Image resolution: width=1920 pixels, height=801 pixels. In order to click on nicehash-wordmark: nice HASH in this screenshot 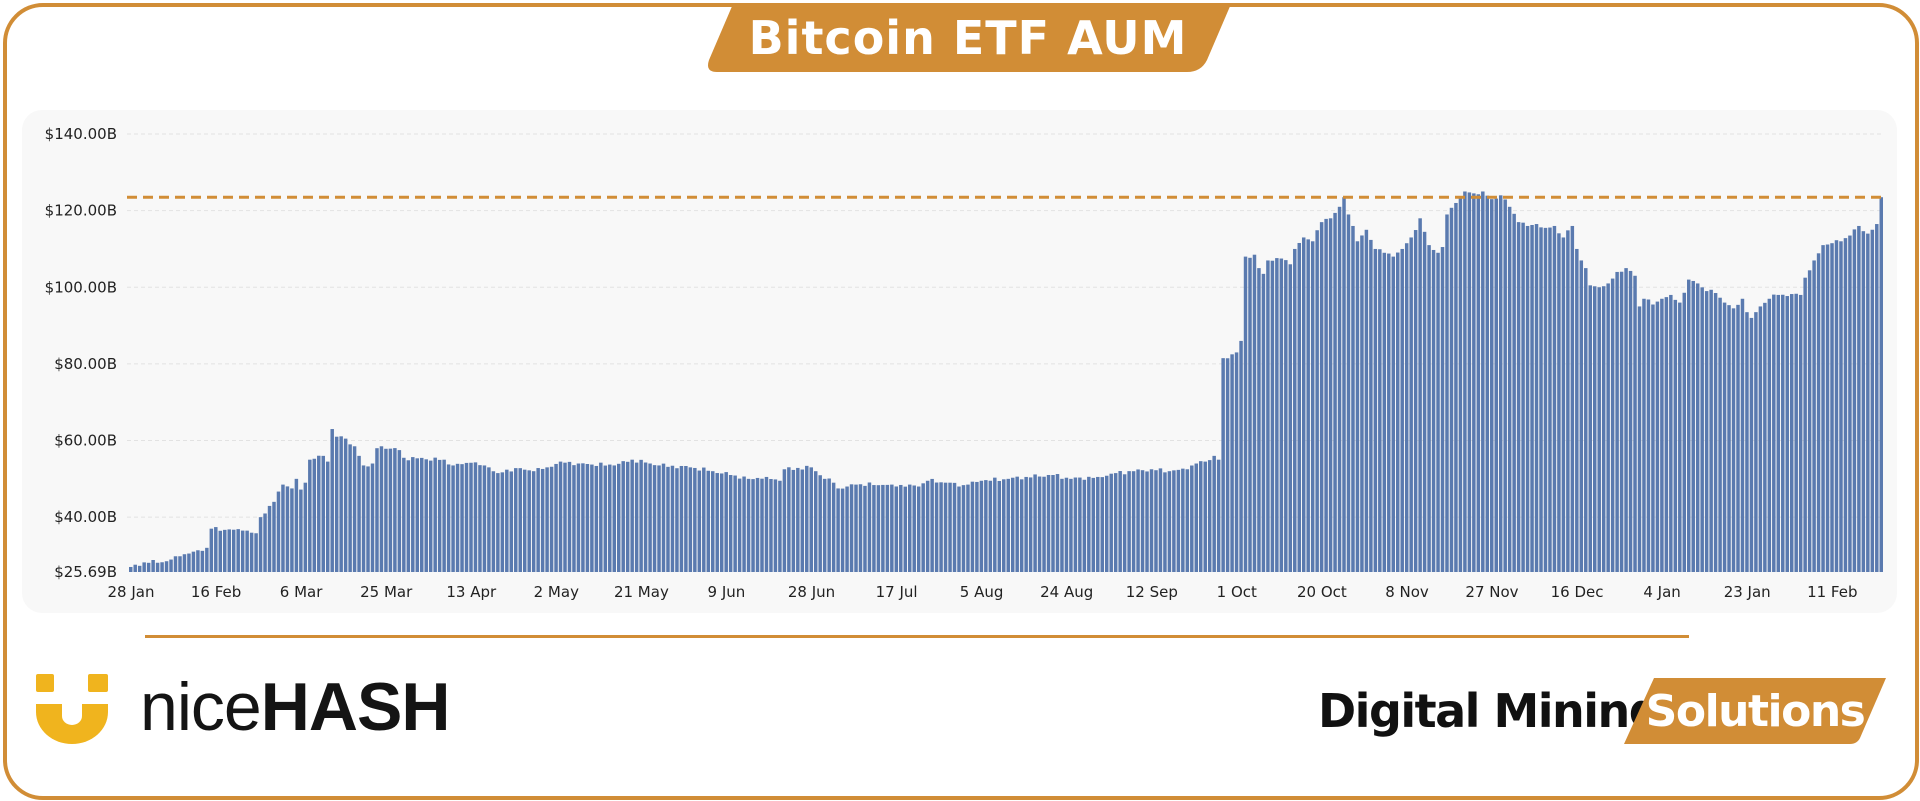, I will do `click(295, 707)`.